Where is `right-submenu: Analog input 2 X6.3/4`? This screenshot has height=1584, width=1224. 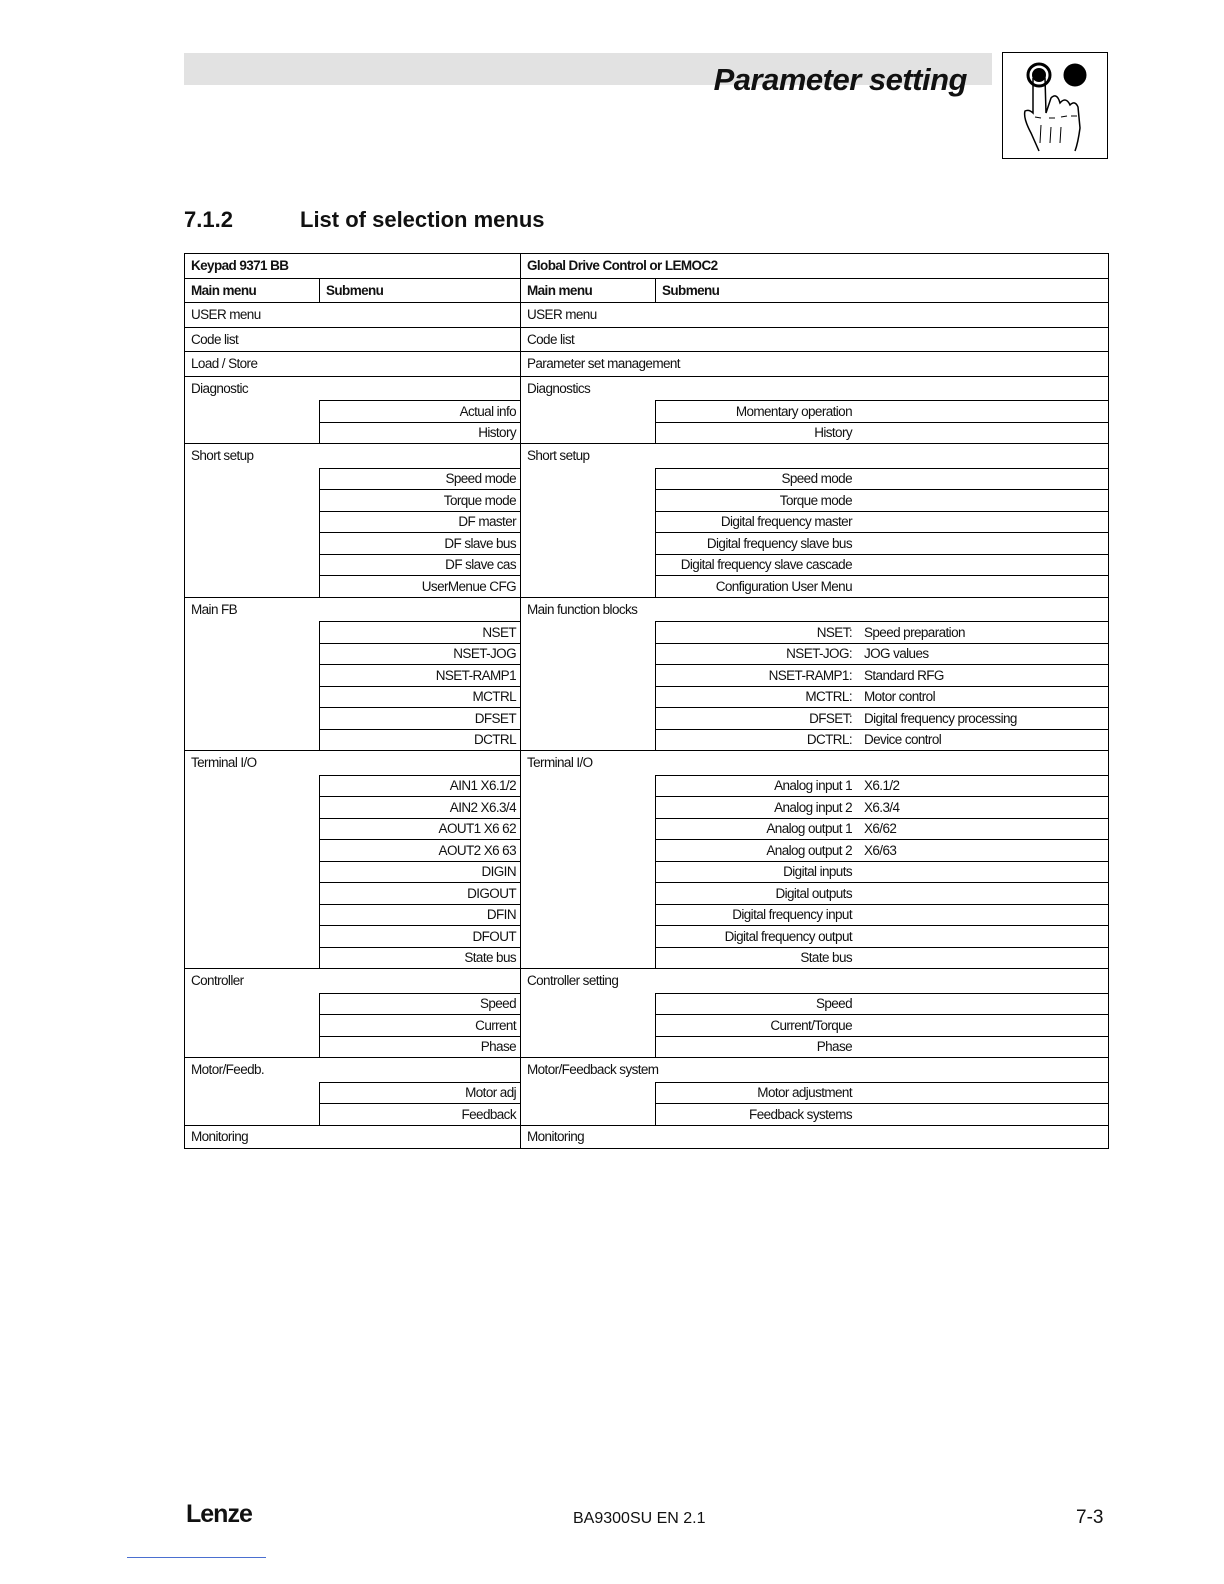 right-submenu: Analog input 2 X6.3/4 is located at coordinates (882, 807).